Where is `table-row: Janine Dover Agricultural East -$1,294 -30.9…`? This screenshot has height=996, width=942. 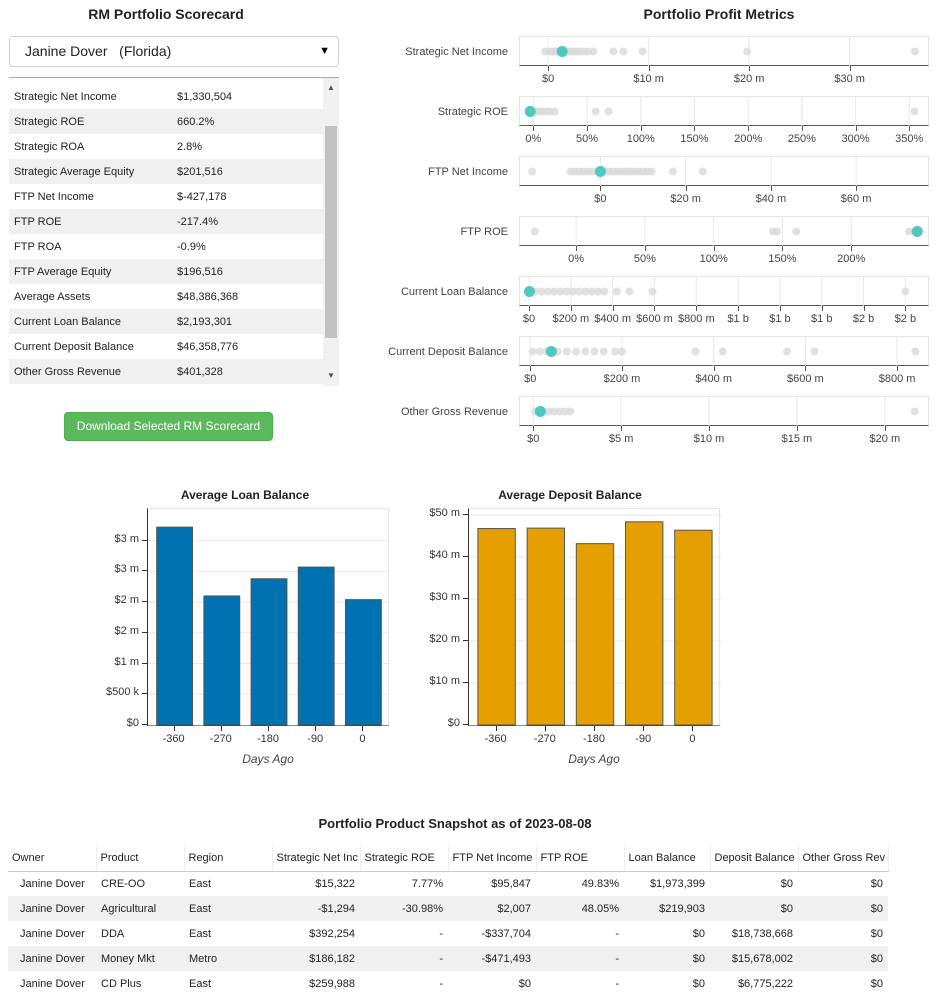
table-row: Janine Dover Agricultural East -$1,294 -30.9… is located at coordinates (448, 908).